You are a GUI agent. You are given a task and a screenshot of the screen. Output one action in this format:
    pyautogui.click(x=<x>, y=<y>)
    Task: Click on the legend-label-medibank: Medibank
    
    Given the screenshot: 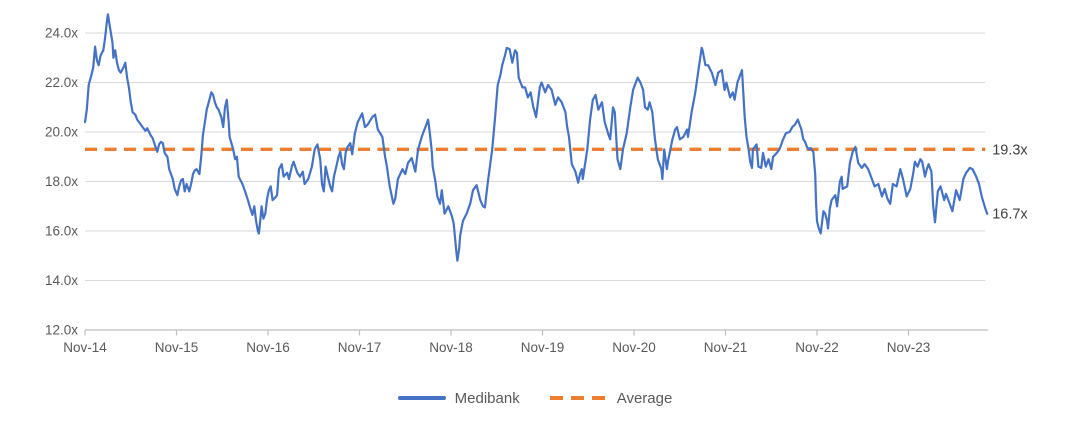 What is the action you would take?
    pyautogui.click(x=487, y=398)
    